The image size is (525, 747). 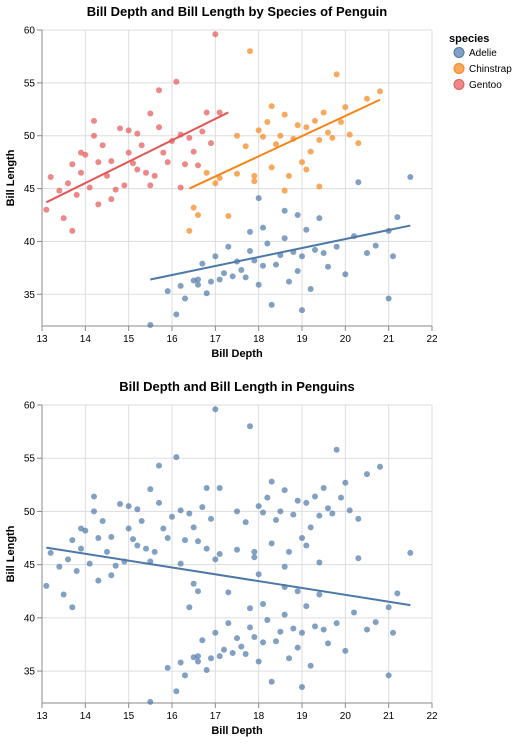 What do you see at coordinates (280, 252) in the screenshot?
I see `adelie-trend-line` at bounding box center [280, 252].